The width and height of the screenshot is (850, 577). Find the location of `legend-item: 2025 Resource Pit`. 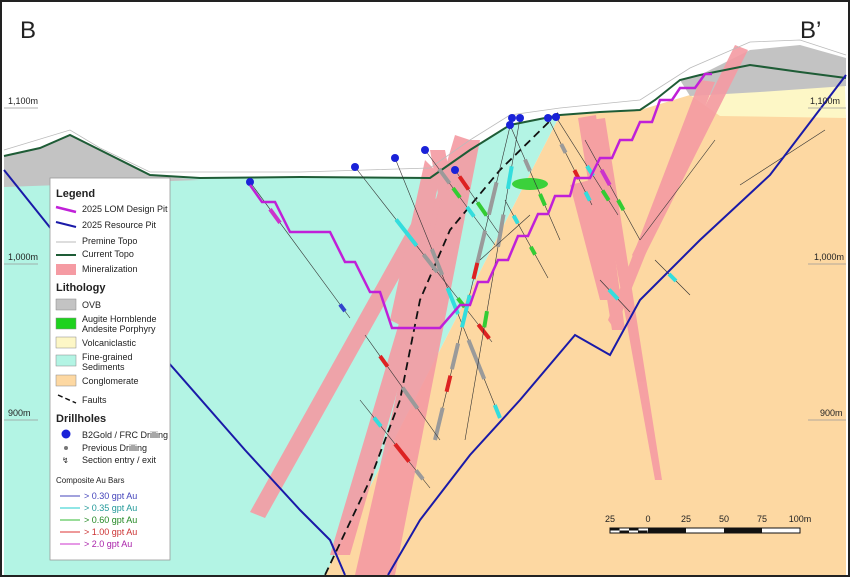

legend-item: 2025 Resource Pit is located at coordinates (119, 225).